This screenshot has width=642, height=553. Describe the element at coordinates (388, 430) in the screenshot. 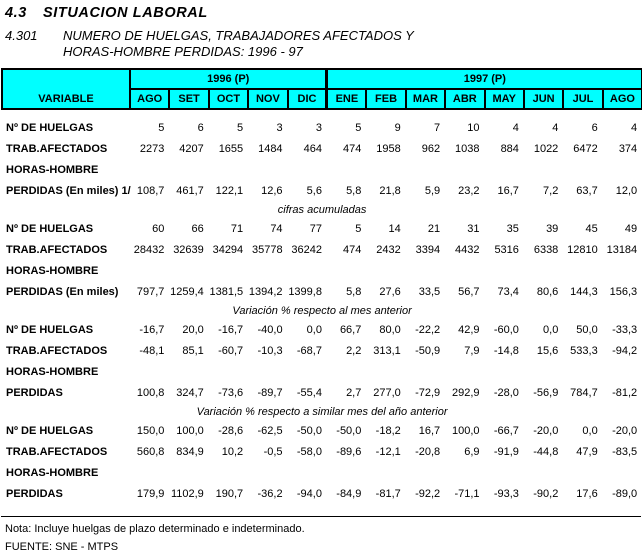

I see `value-cell: -18,2` at that location.